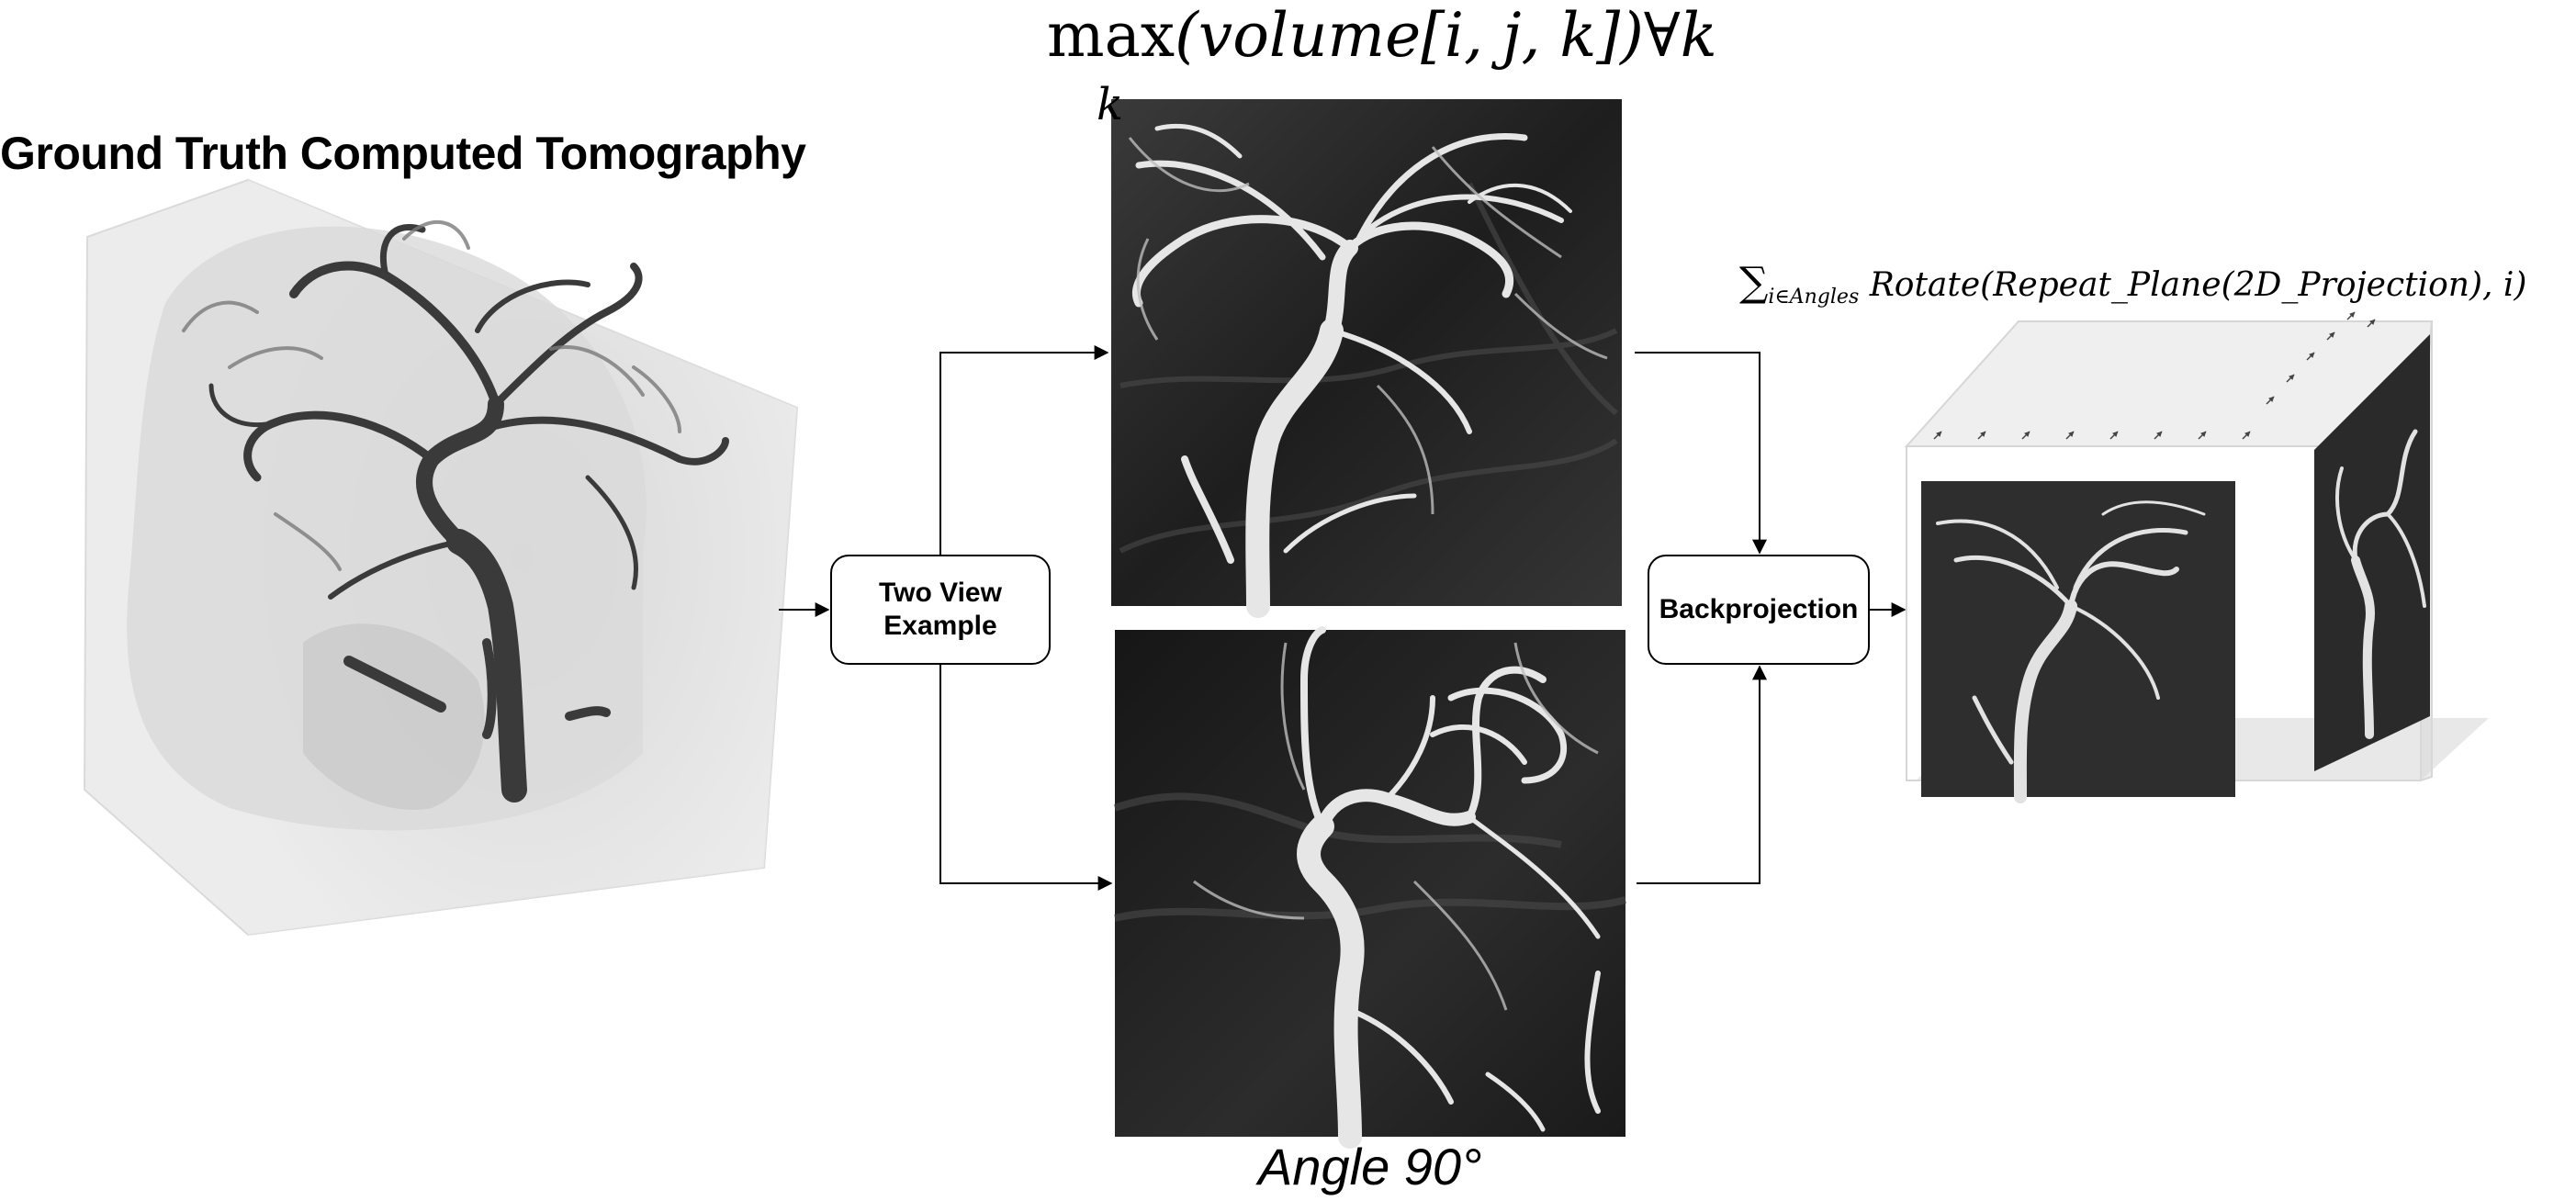 The width and height of the screenshot is (2576, 1201). Describe the element at coordinates (1754, 282) in the screenshot. I see `formula-sum-sigma: ∑` at that location.